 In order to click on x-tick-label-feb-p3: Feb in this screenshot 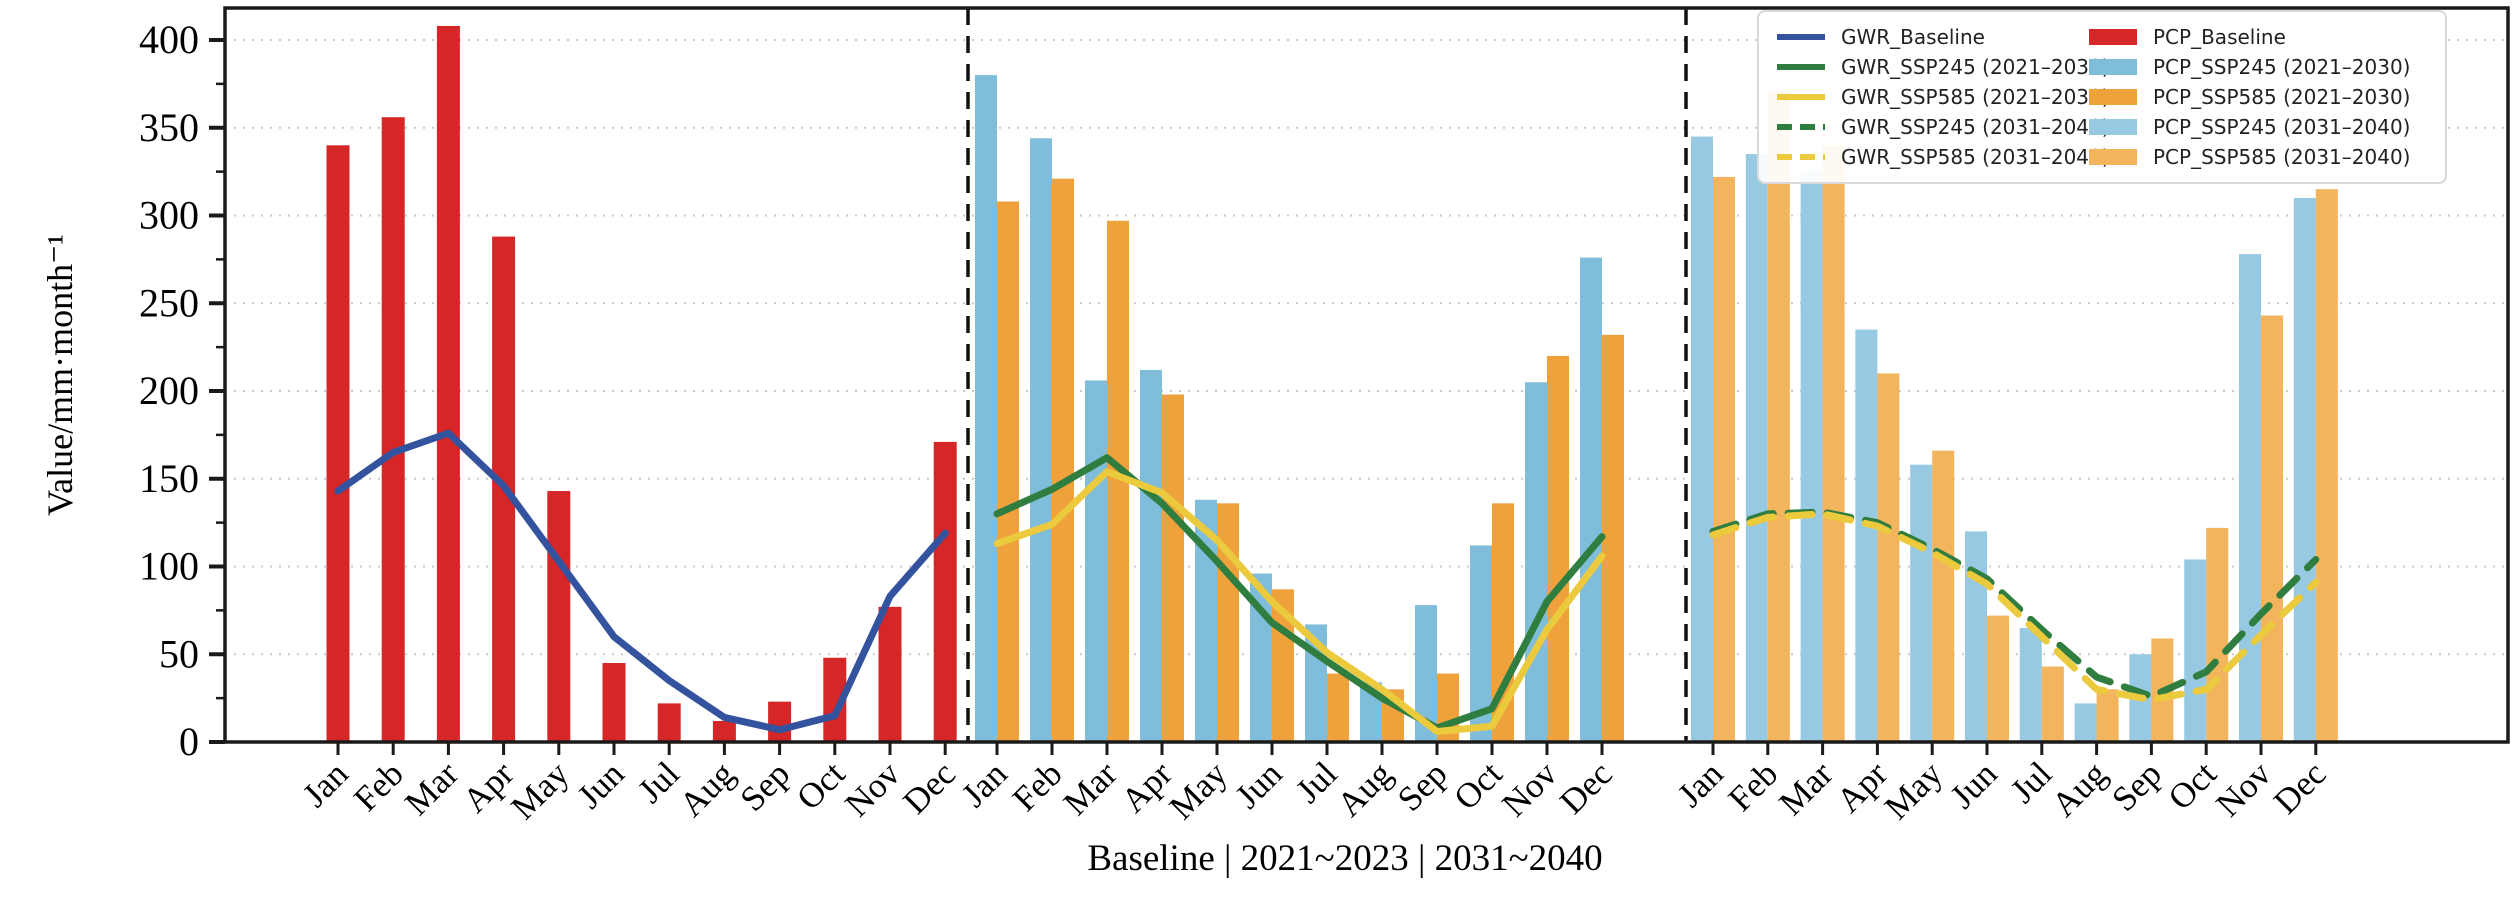, I will do `click(1753, 786)`.